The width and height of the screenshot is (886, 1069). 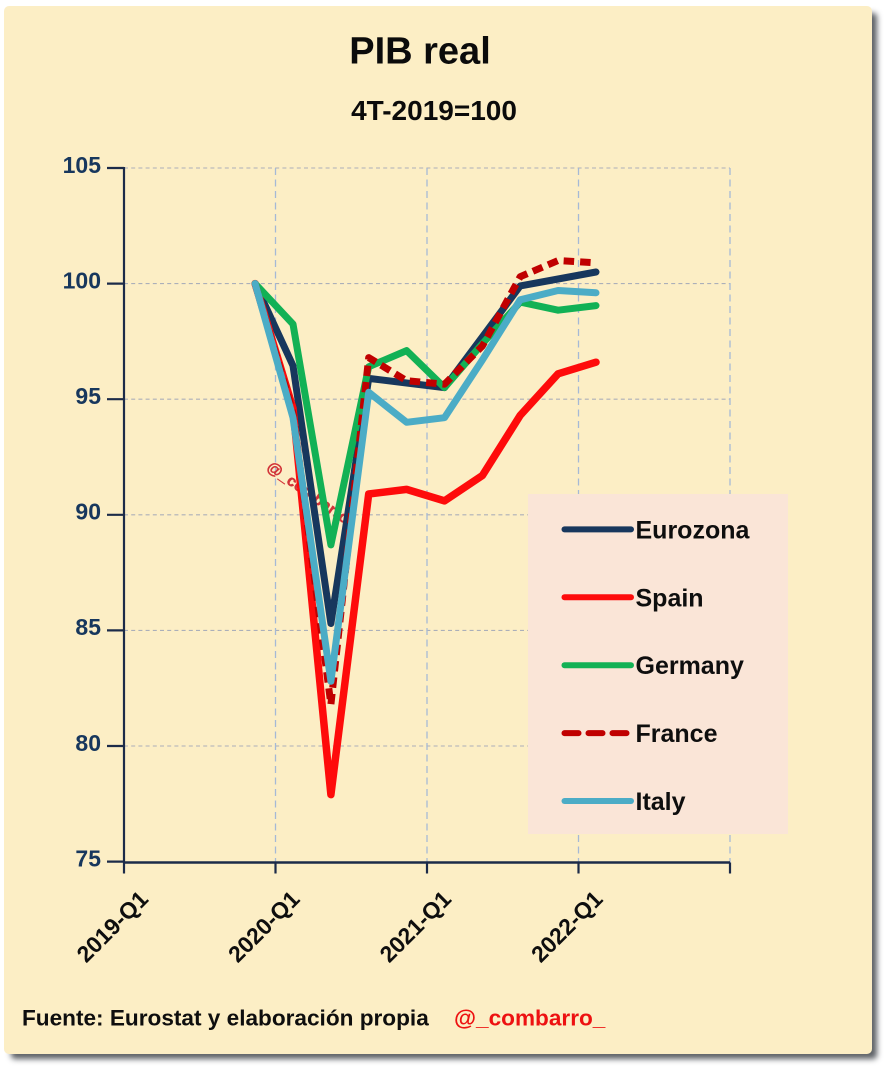 I want to click on svg-text: France, so click(x=677, y=734).